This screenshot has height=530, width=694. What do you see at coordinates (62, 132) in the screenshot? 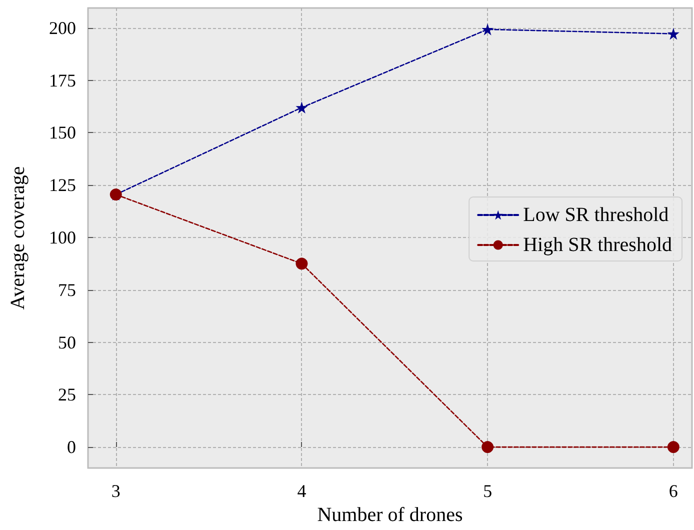
I see `y-tick-label: 150` at bounding box center [62, 132].